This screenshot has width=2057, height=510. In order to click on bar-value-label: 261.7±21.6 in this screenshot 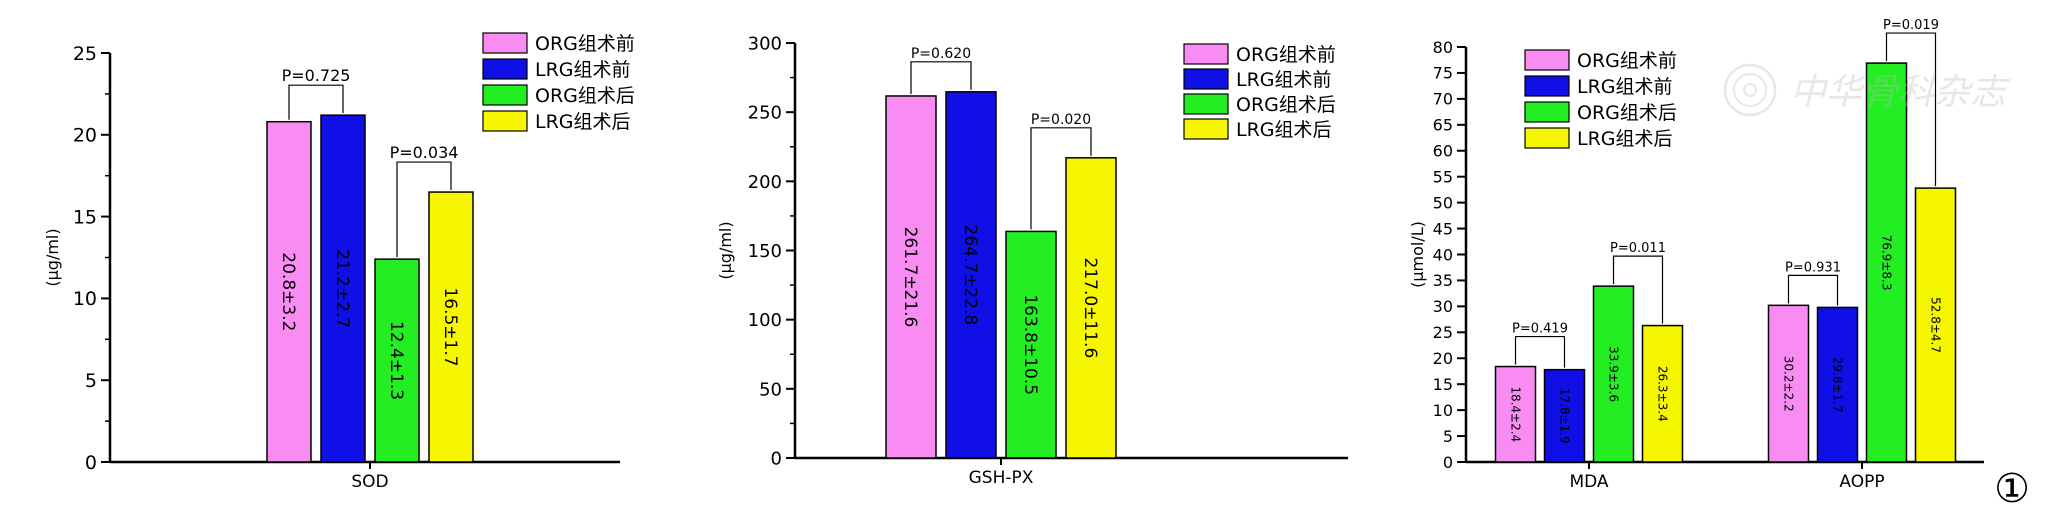, I will do `click(910, 277)`.